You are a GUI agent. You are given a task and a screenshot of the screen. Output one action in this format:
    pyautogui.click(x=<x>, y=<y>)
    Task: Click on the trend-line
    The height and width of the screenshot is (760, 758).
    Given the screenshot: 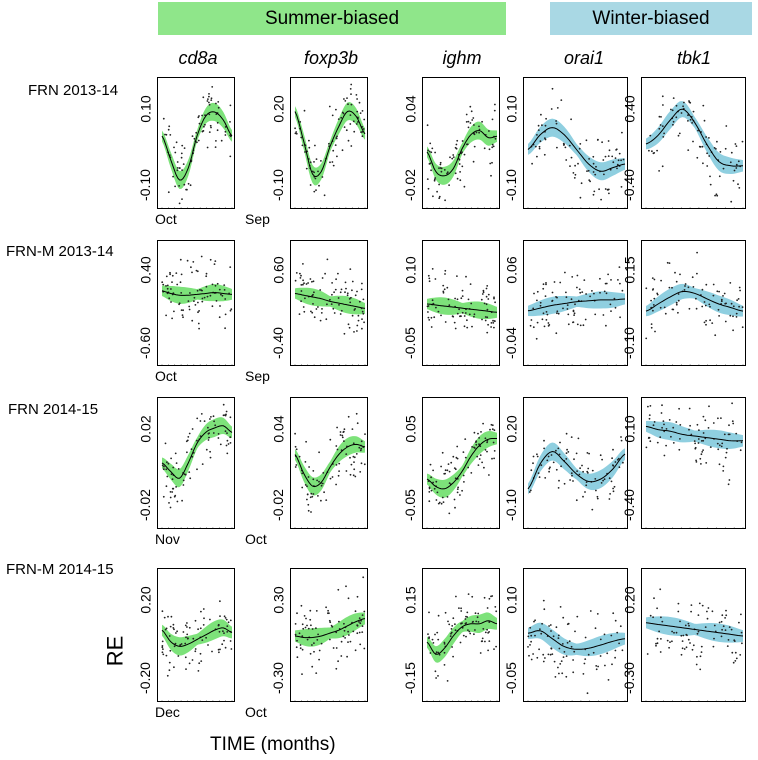 What is the action you would take?
    pyautogui.click(x=197, y=452)
    